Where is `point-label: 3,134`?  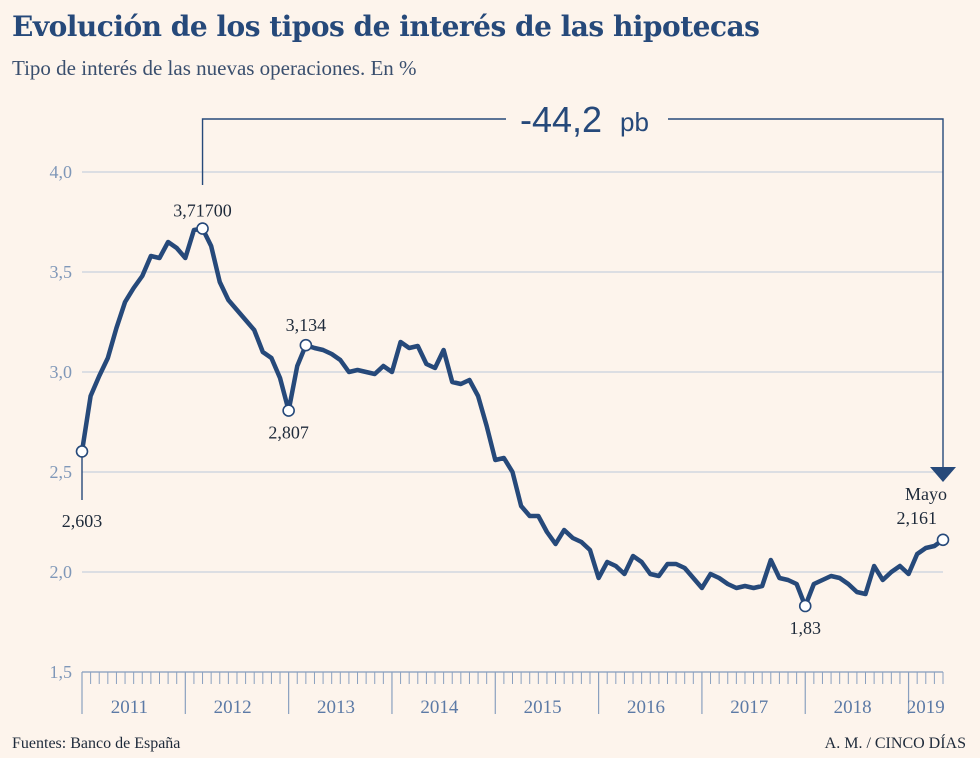
point-label: 3,134 is located at coordinates (306, 325).